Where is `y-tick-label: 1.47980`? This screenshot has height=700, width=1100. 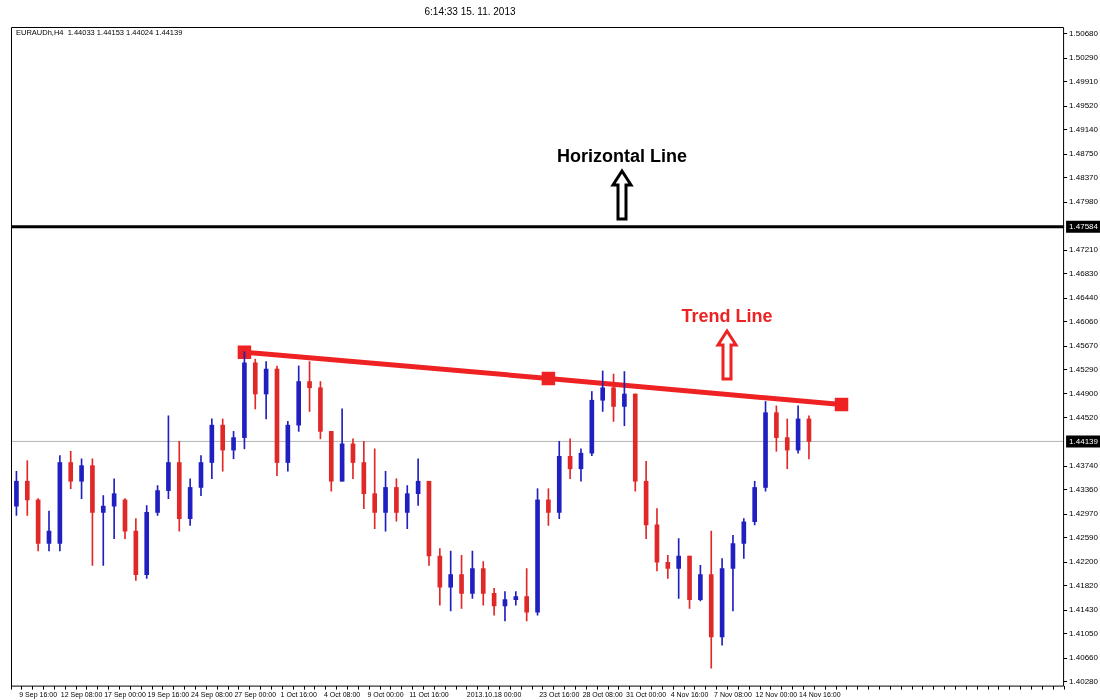
y-tick-label: 1.47980 is located at coordinates (1084, 202).